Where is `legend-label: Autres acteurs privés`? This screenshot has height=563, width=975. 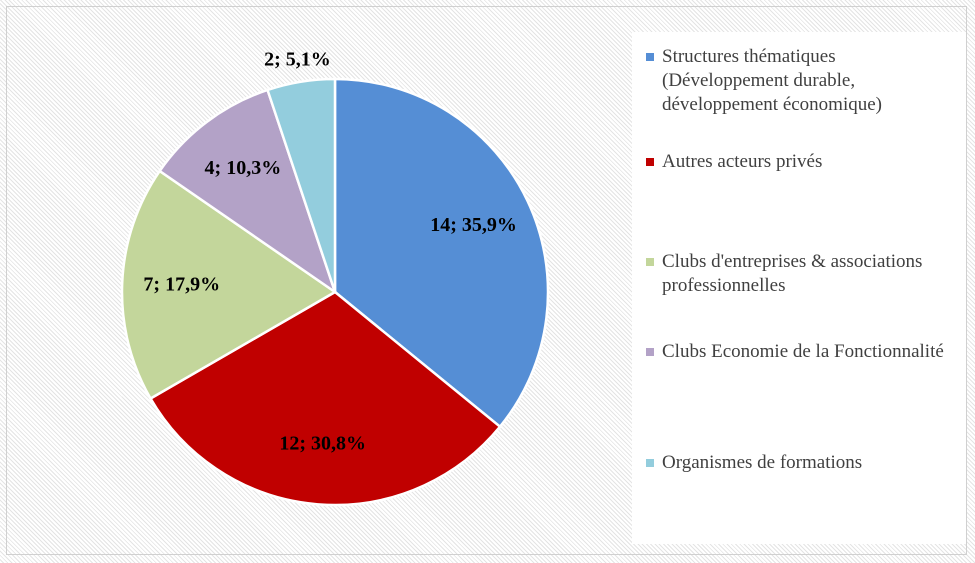 legend-label: Autres acteurs privés is located at coordinates (742, 161).